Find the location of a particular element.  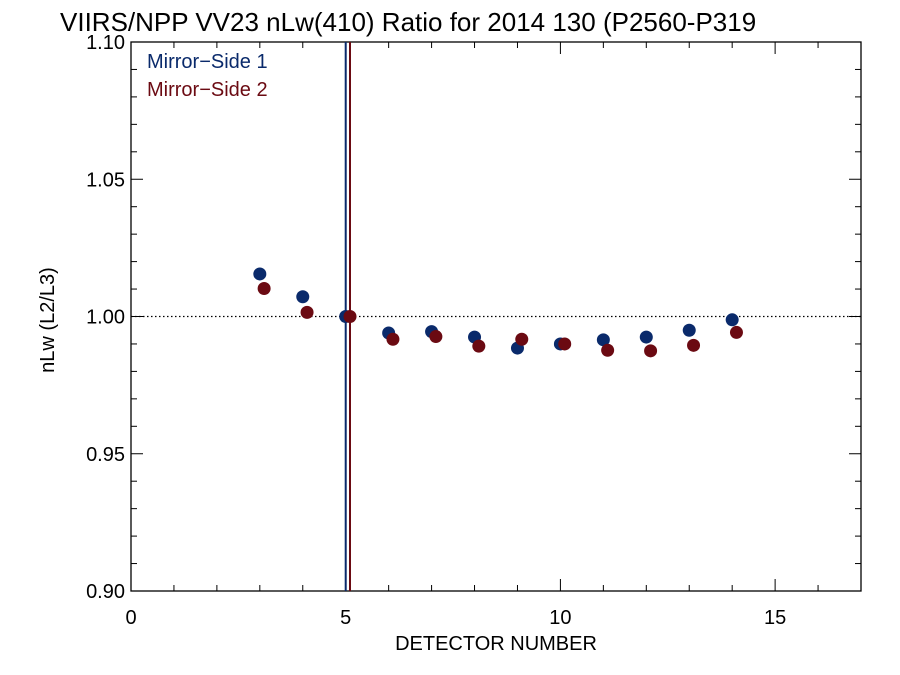

y-tick-label: 0.95 is located at coordinates (105, 455).